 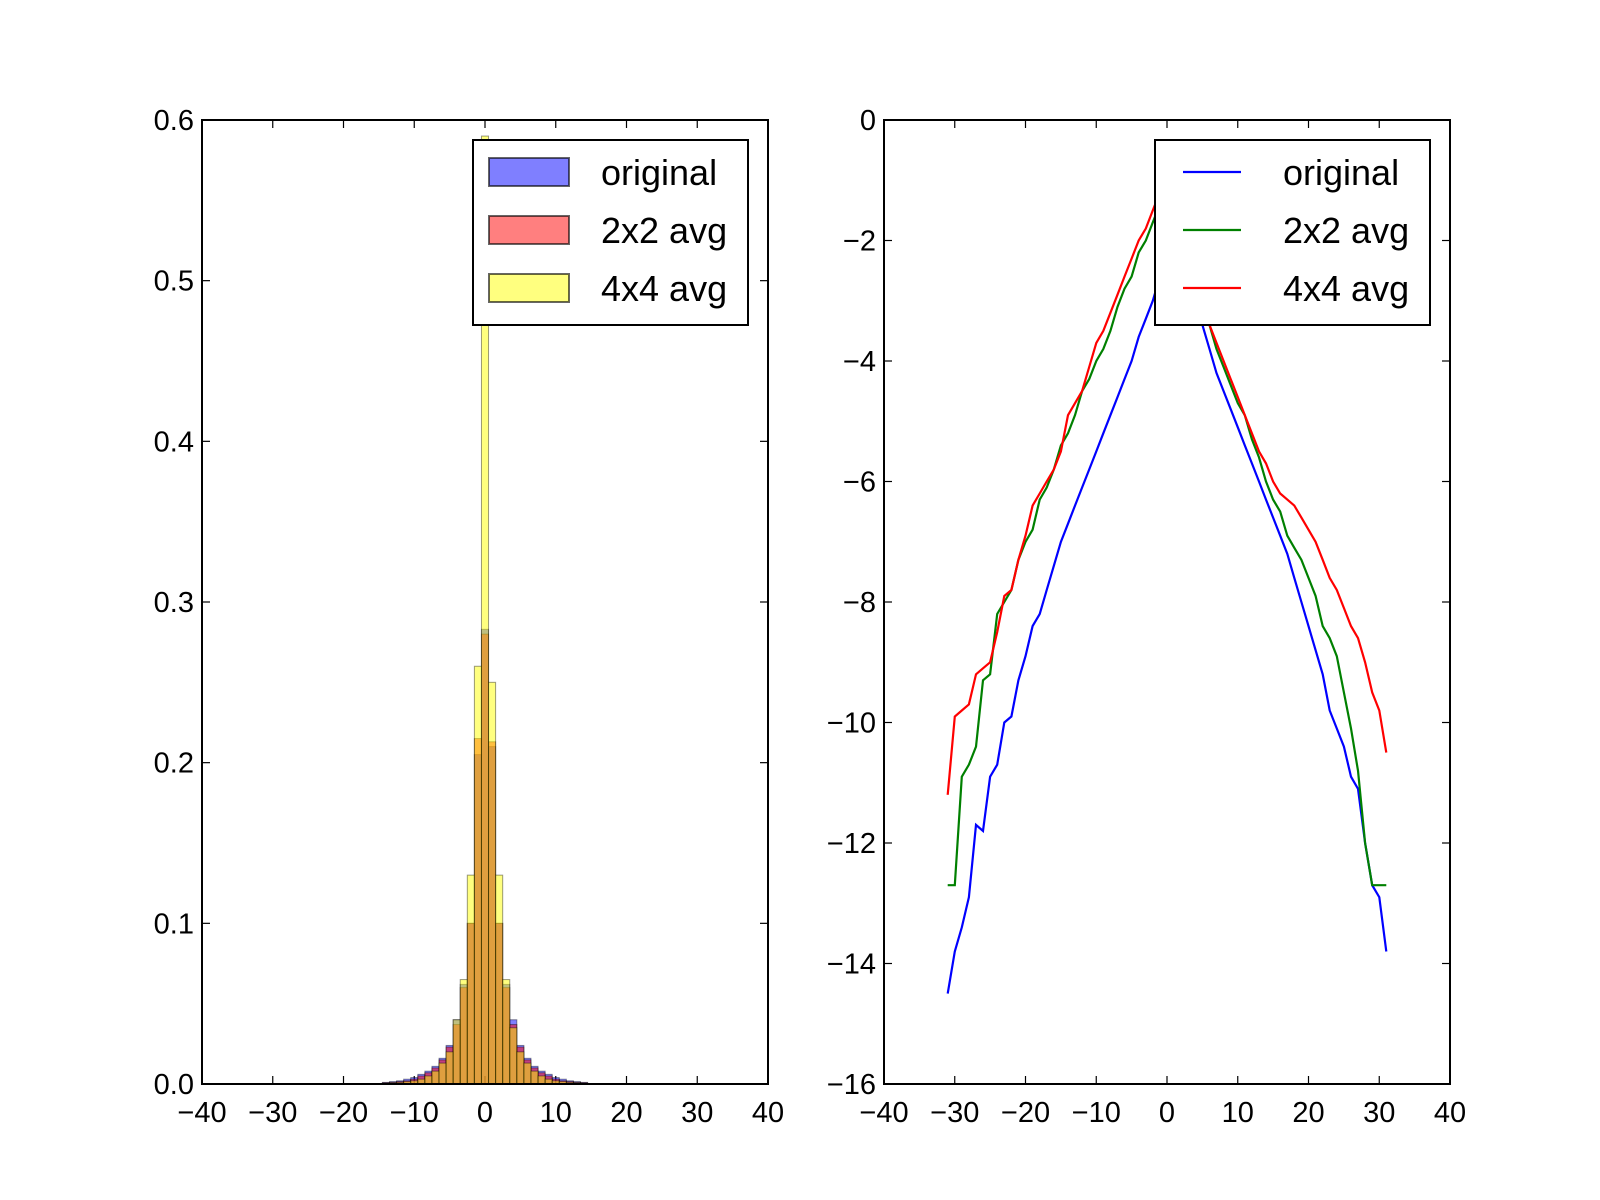 I want to click on y-tick-label: 0.6, so click(x=174, y=121).